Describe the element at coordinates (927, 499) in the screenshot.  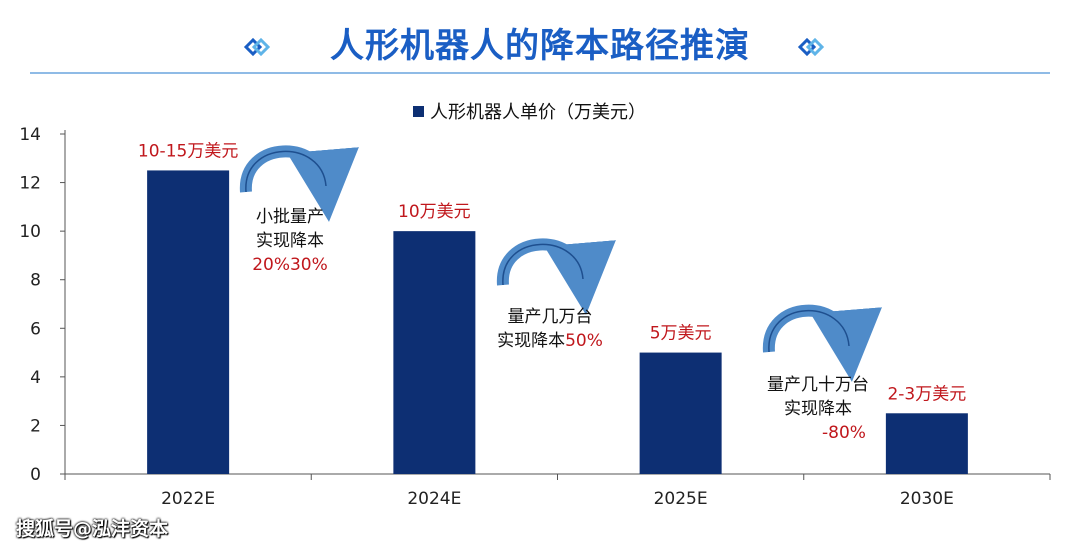
I see `x-tick-label: 2030E` at that location.